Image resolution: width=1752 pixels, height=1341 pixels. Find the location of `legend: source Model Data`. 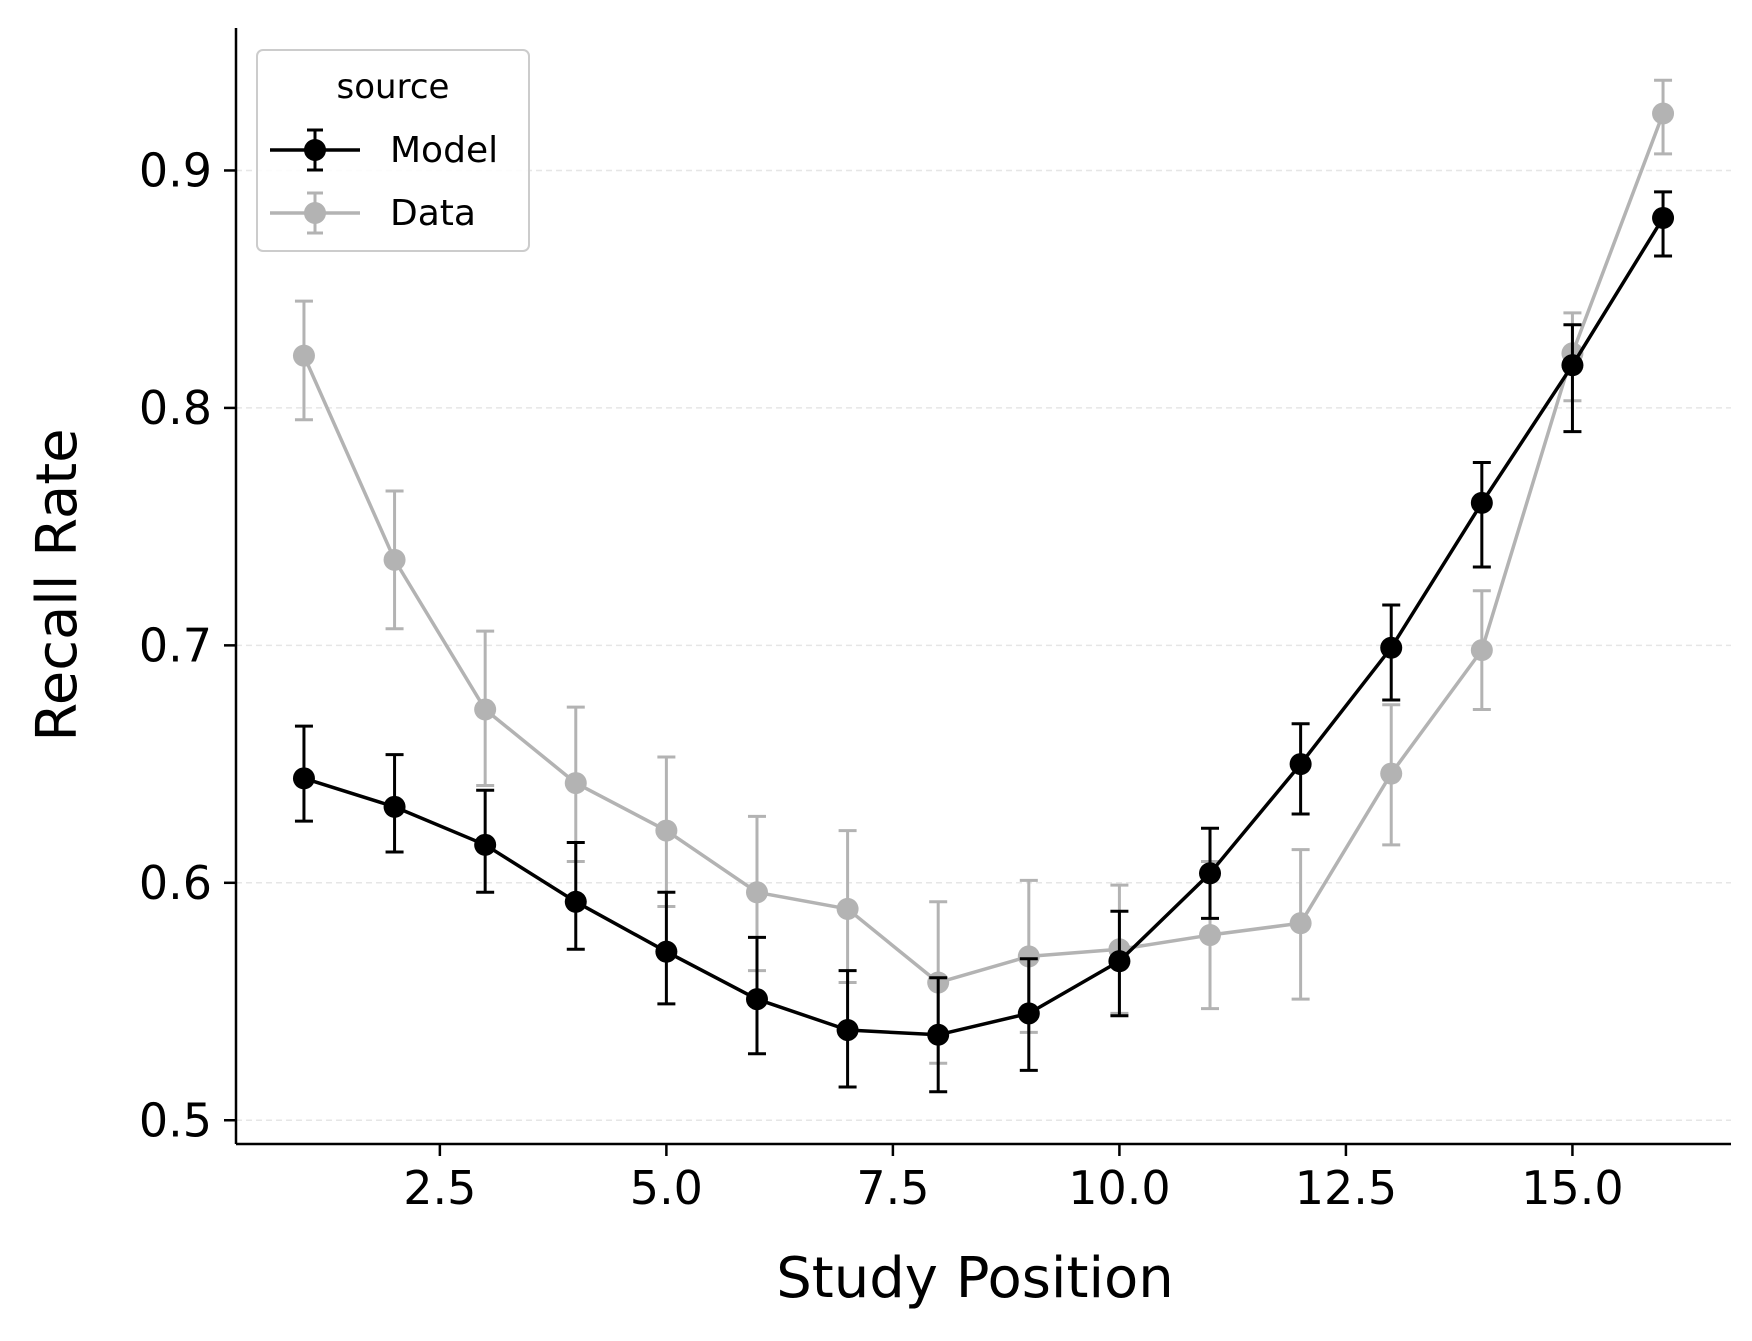

legend: source Model Data is located at coordinates (393, 150).